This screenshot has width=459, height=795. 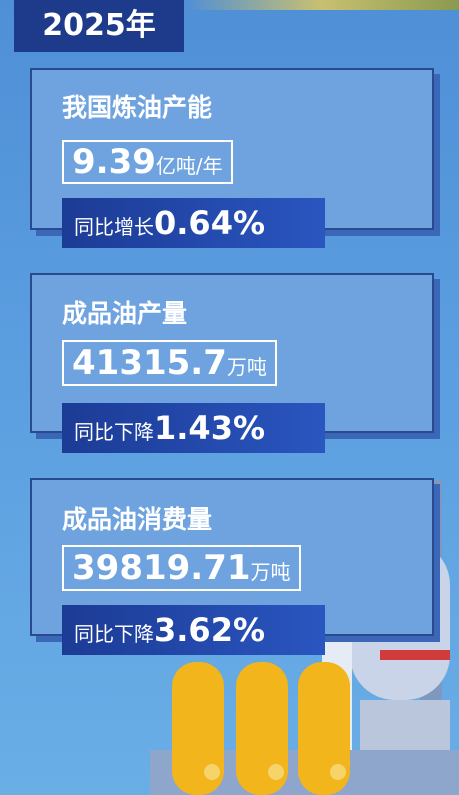 I want to click on photo-strip, so click(x=321, y=5).